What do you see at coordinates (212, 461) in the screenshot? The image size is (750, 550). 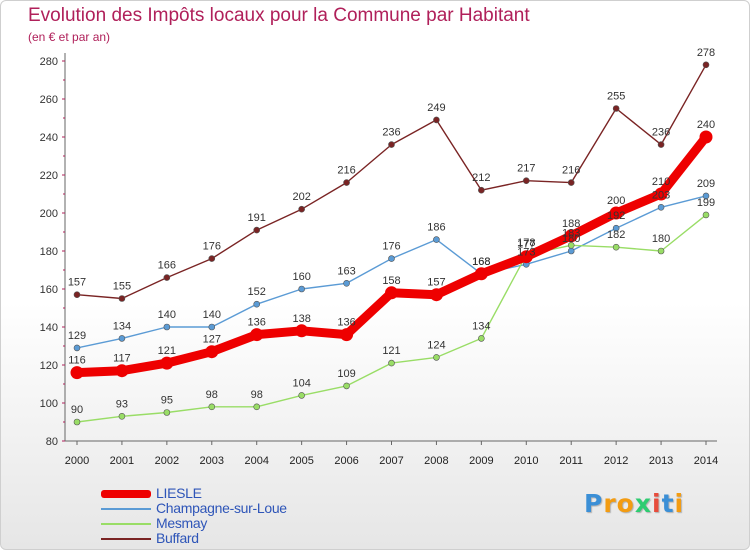 I see `x-tick-label: 2003` at bounding box center [212, 461].